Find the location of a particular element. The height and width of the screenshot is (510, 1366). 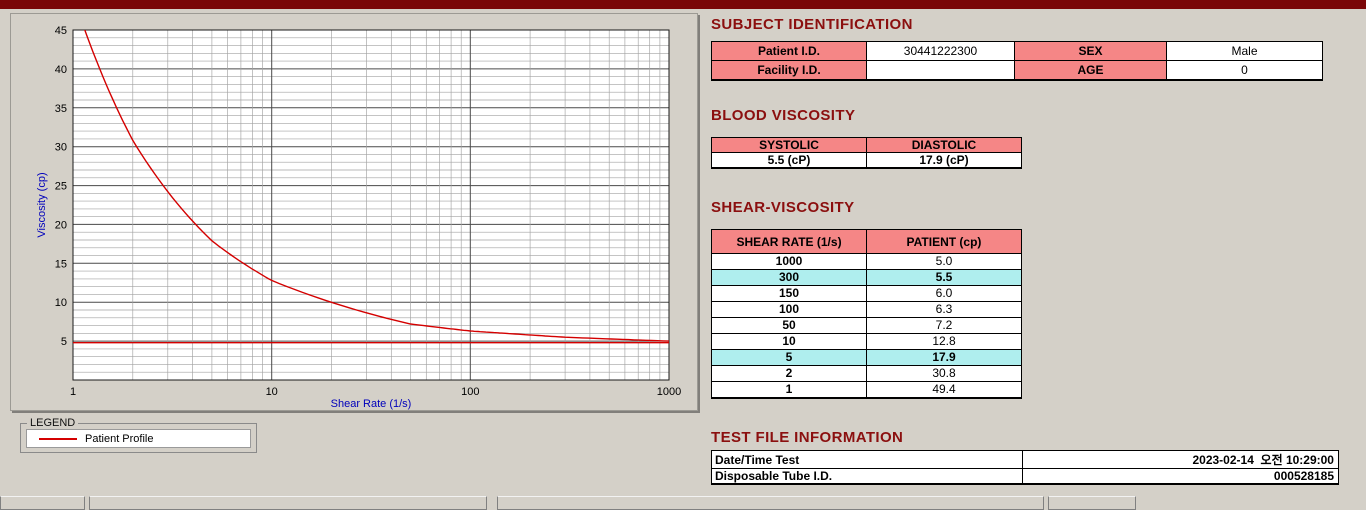

date-time-value: 2023-02-14 오전 10:29:00 is located at coordinates (1180, 459).